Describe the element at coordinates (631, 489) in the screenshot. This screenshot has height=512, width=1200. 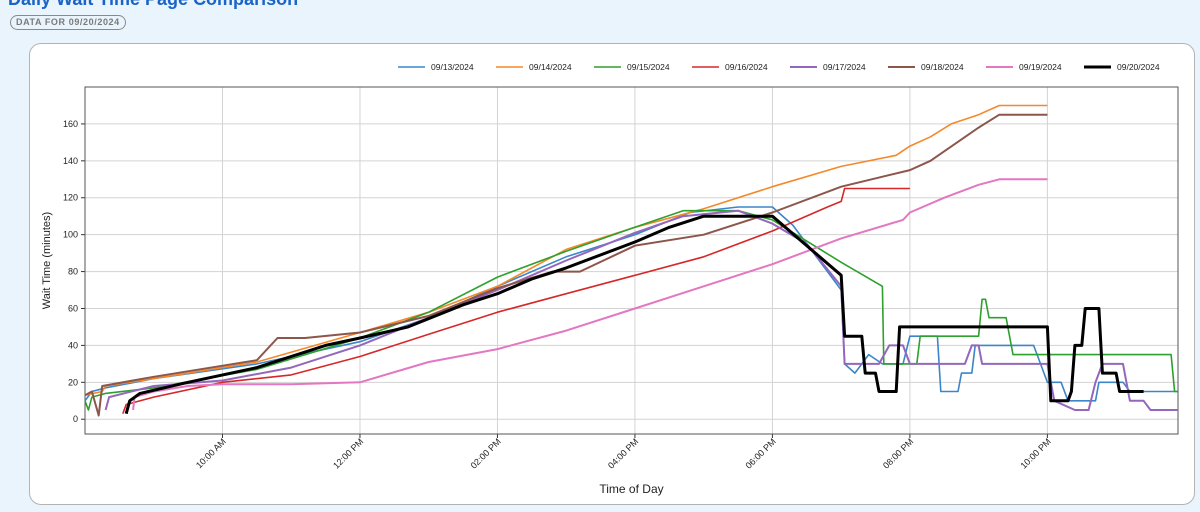
I see `x-axis-label: Time of Day` at that location.